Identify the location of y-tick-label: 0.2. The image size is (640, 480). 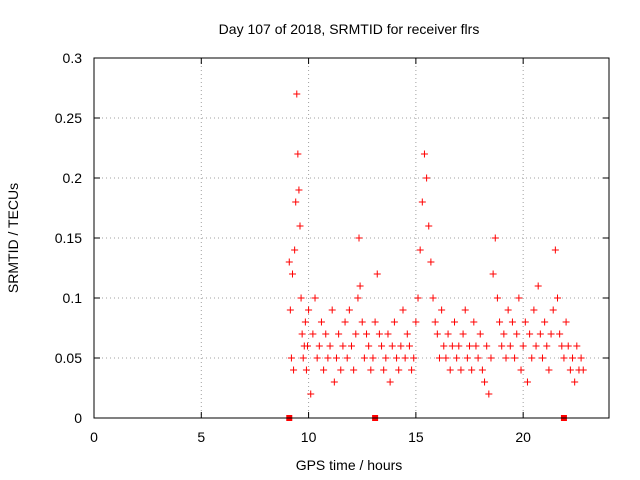
(73, 178).